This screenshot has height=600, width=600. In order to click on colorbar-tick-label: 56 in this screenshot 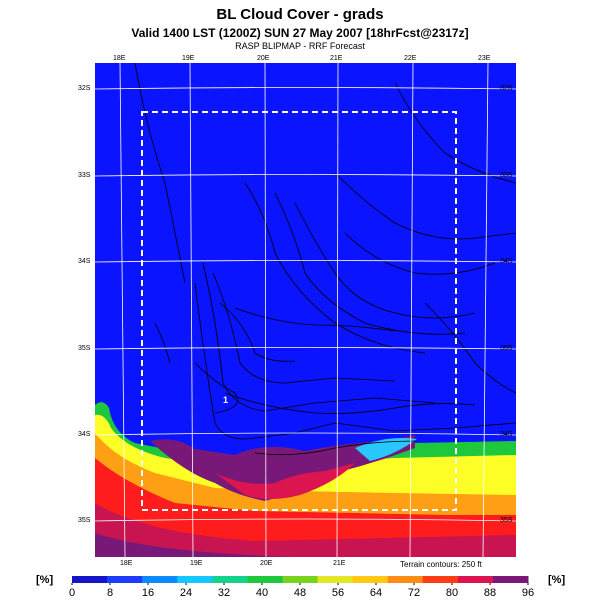, I will do `click(338, 593)`.